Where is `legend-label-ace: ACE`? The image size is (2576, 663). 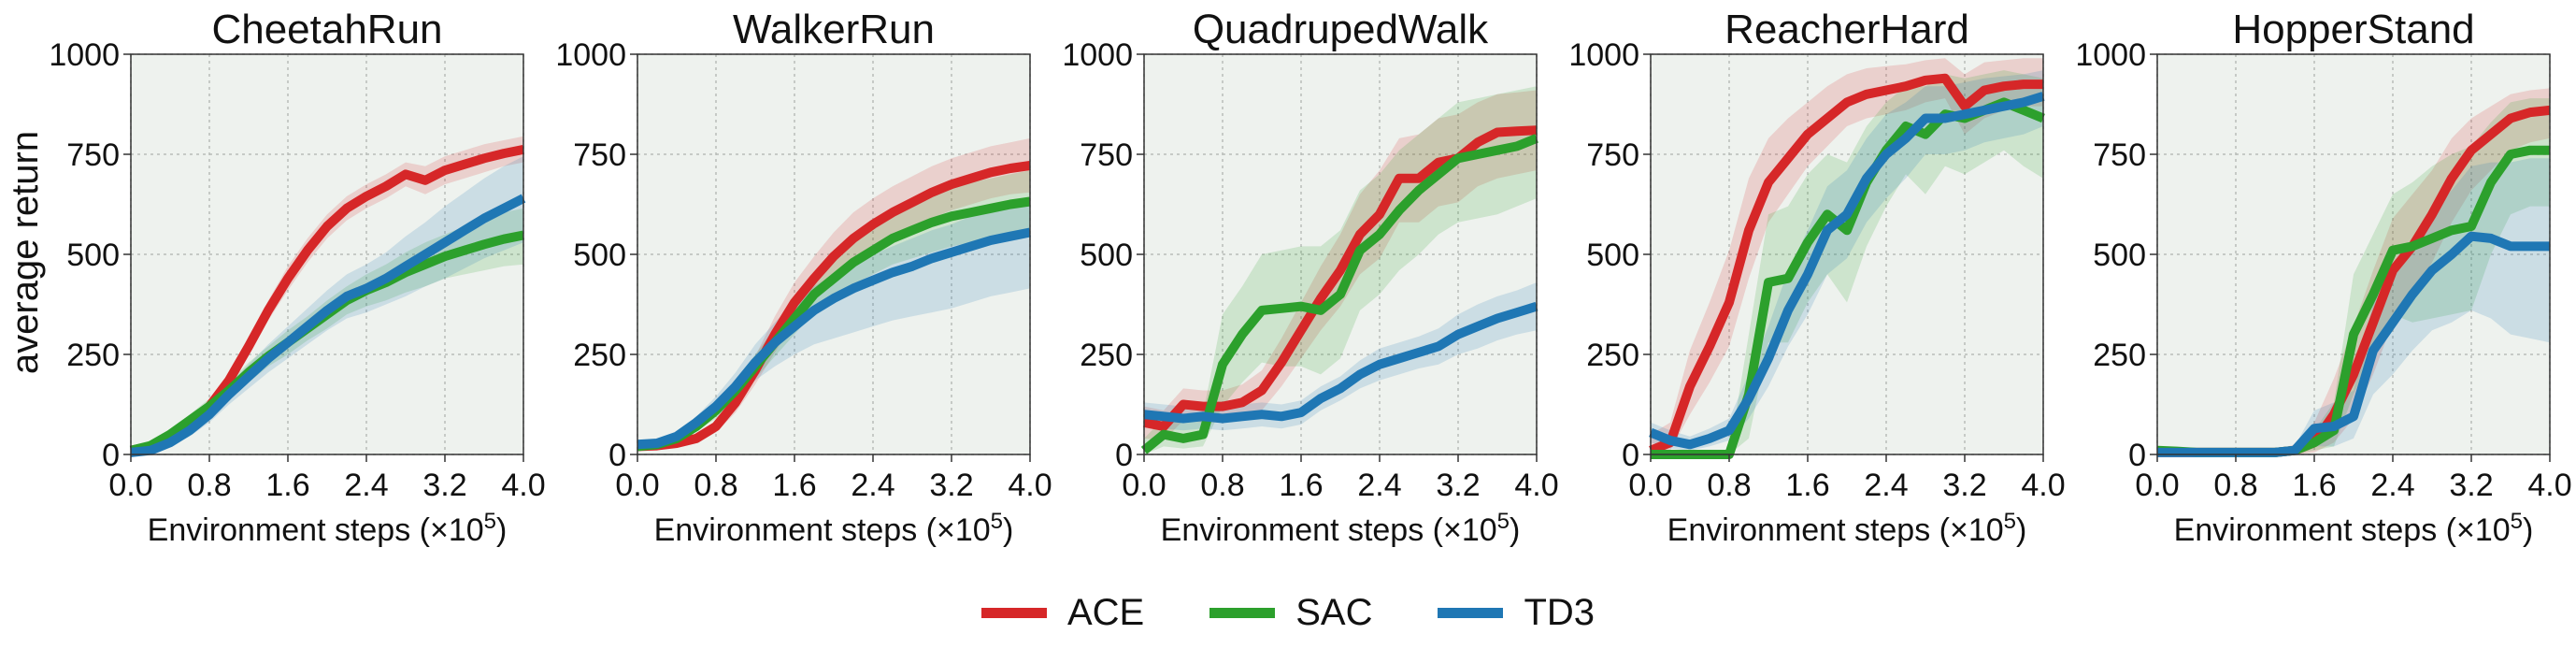
legend-label-ace: ACE is located at coordinates (1105, 612).